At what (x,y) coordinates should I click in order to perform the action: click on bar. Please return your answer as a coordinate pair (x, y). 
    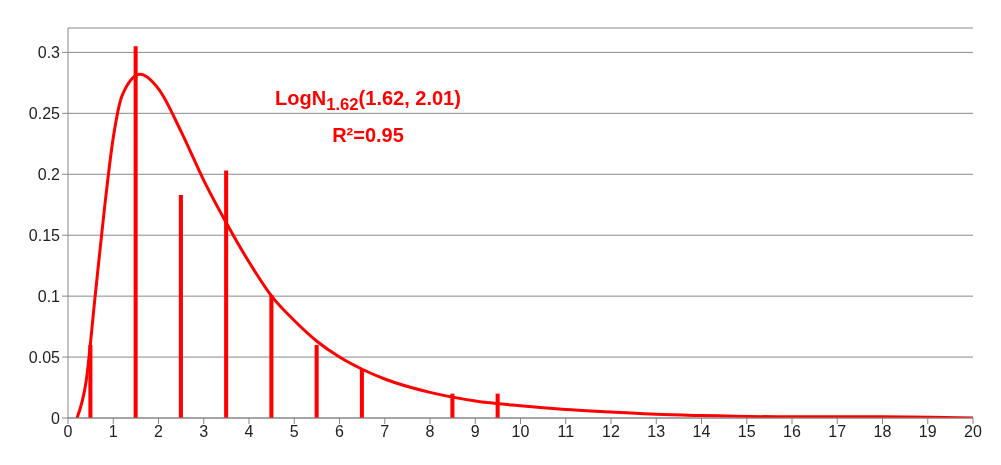
    Looking at the image, I should click on (180, 306).